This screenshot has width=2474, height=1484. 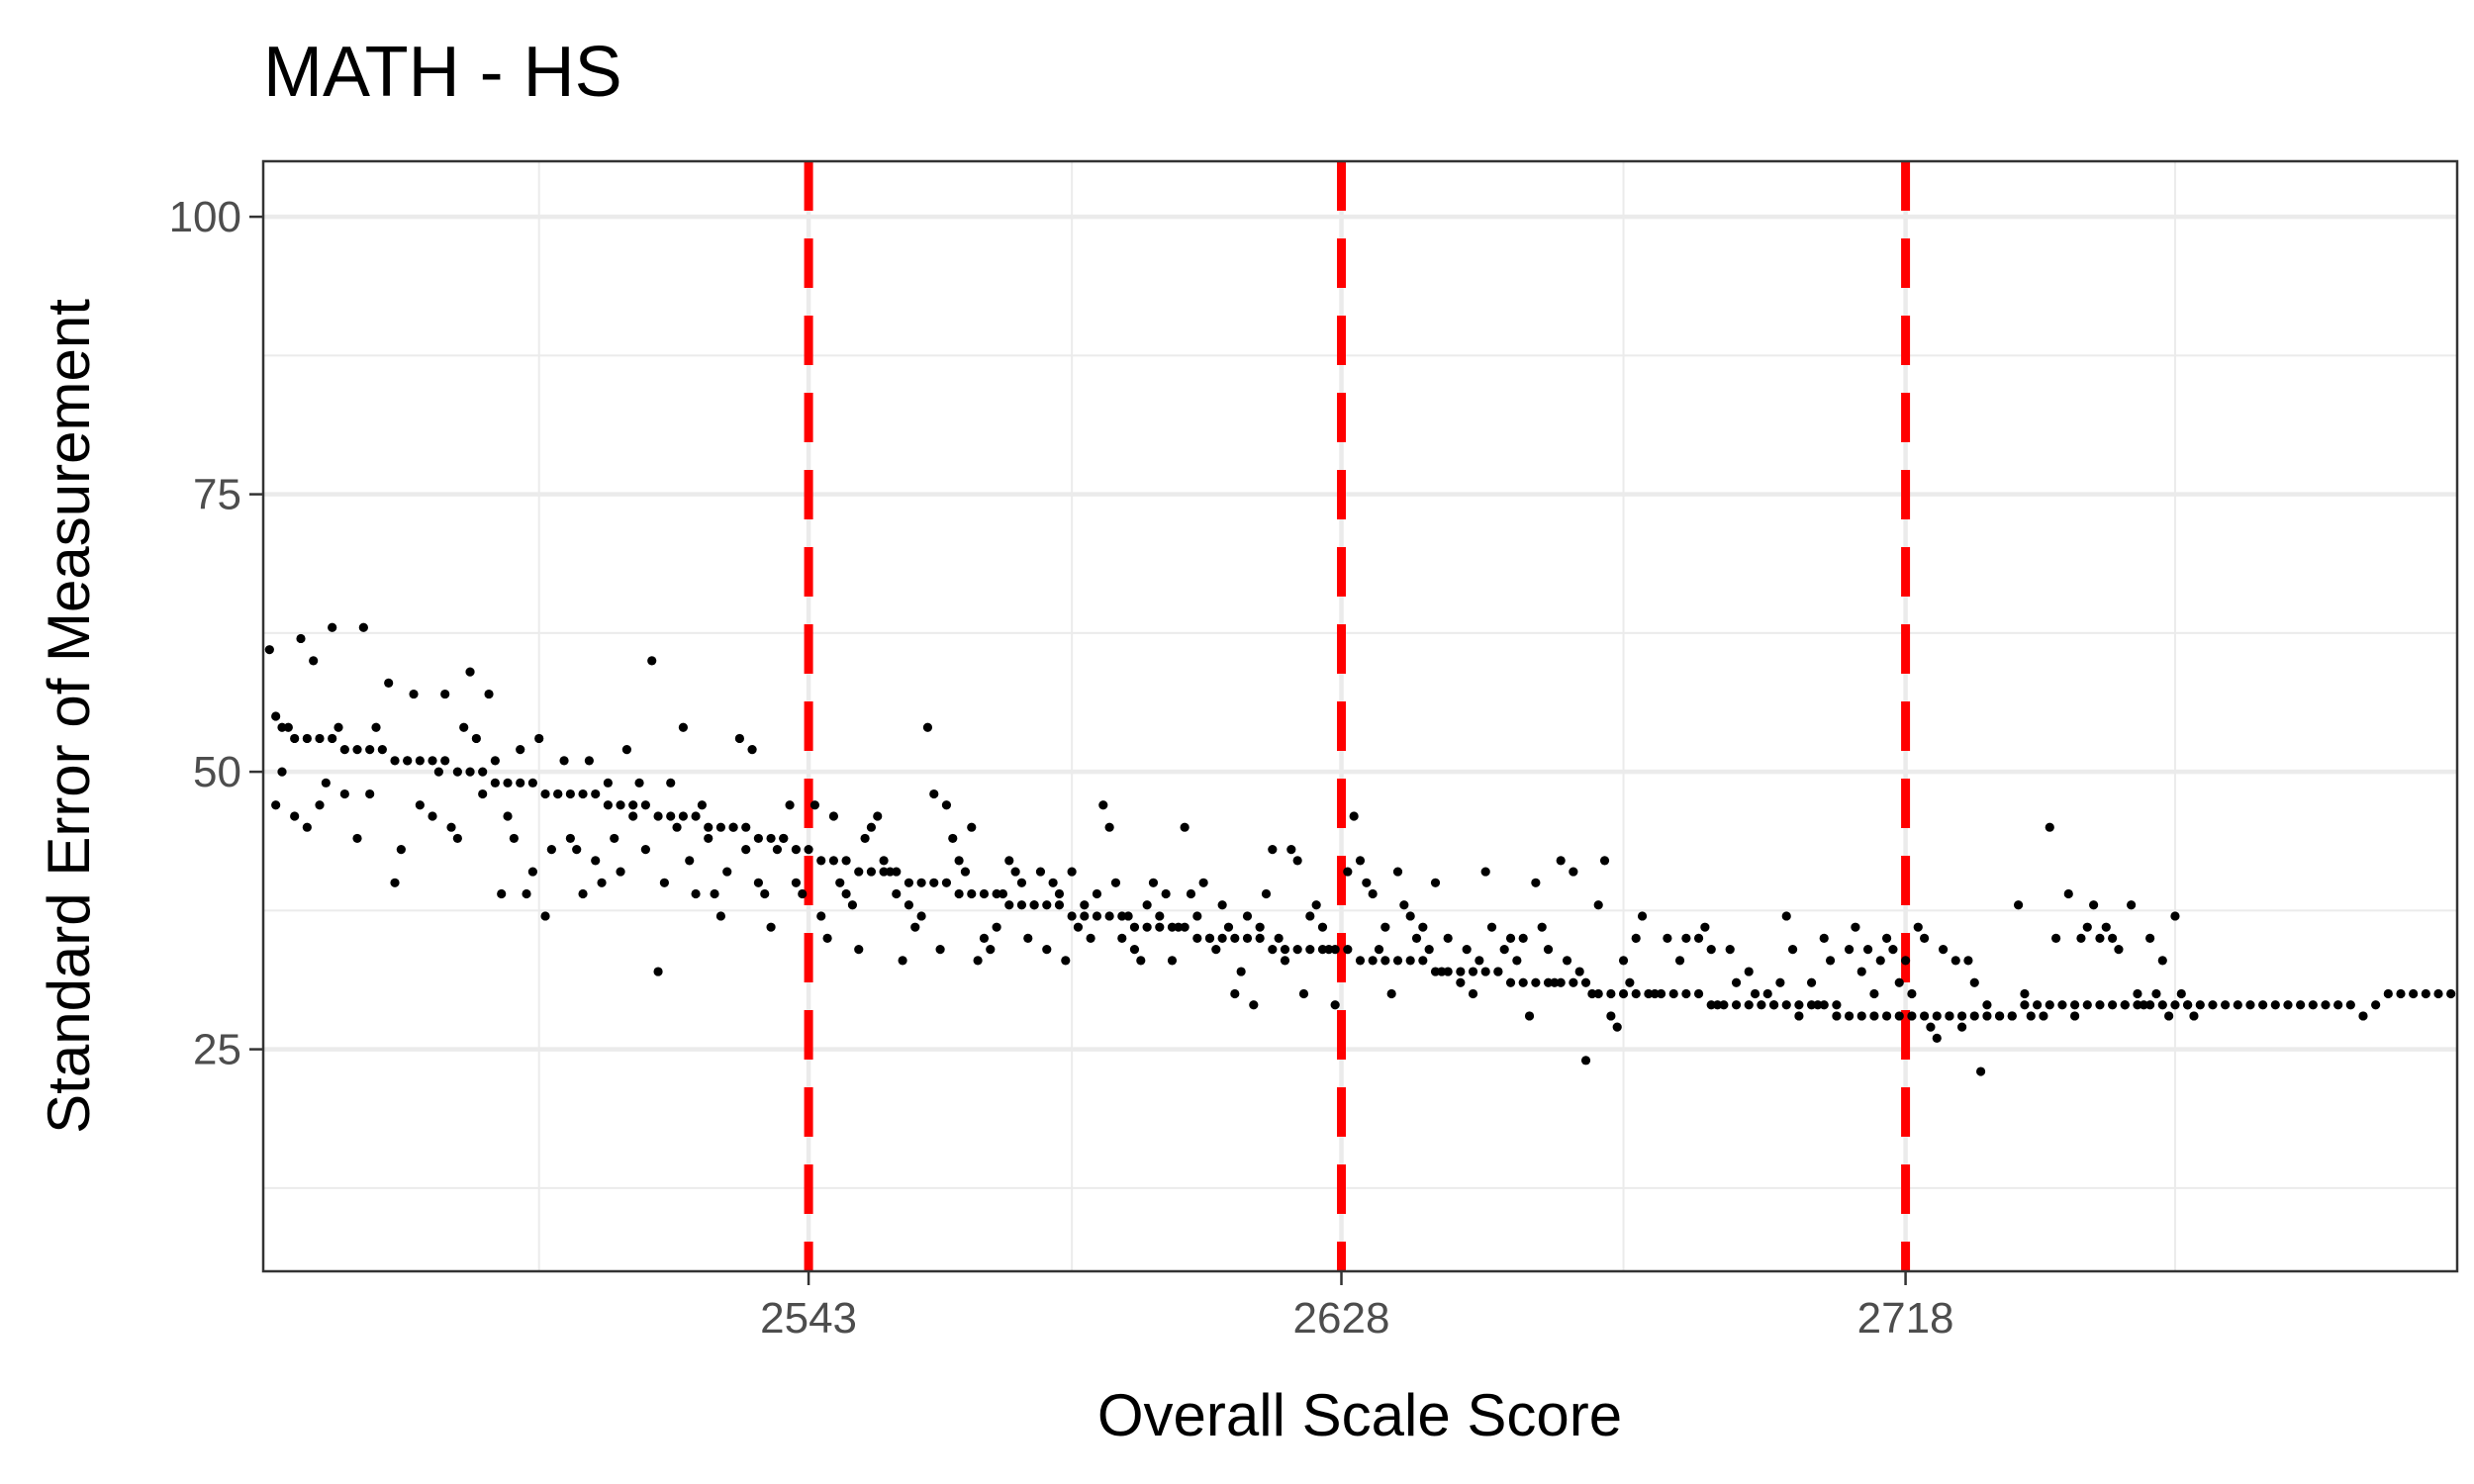 What do you see at coordinates (1359, 1415) in the screenshot?
I see `x-axis-title: Overall Scale Score` at bounding box center [1359, 1415].